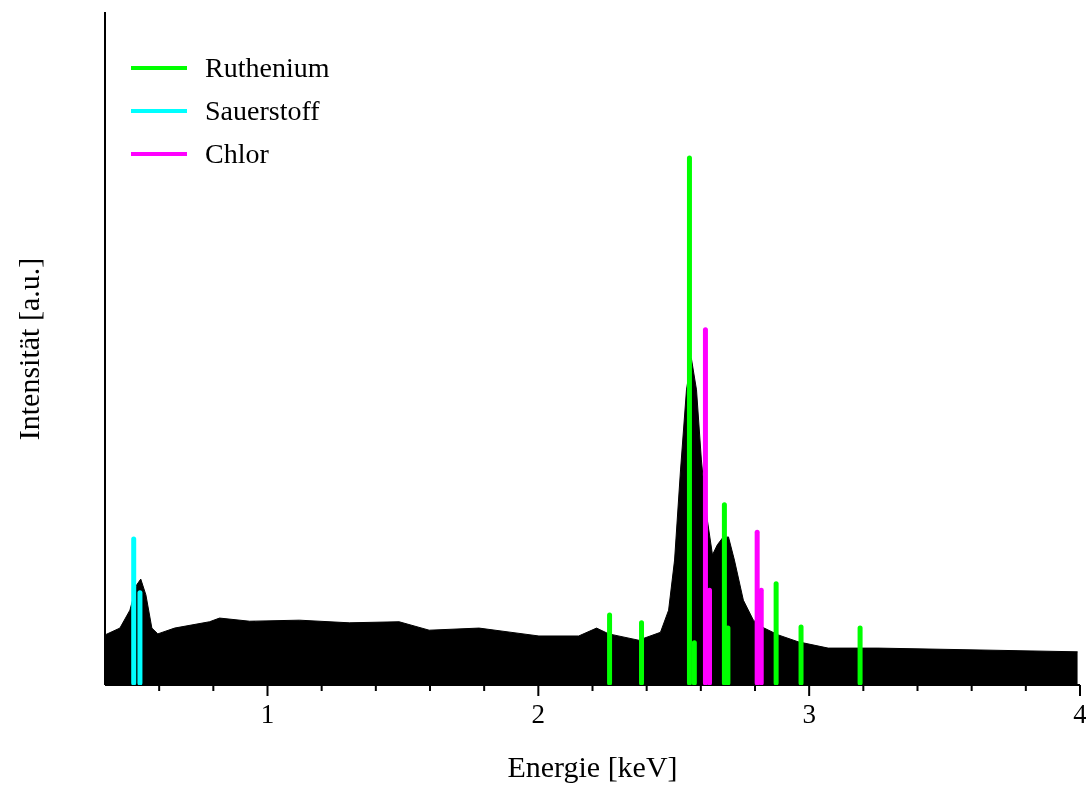  What do you see at coordinates (29, 348) in the screenshot?
I see `y-axis-title: Intensität [a.u.]` at bounding box center [29, 348].